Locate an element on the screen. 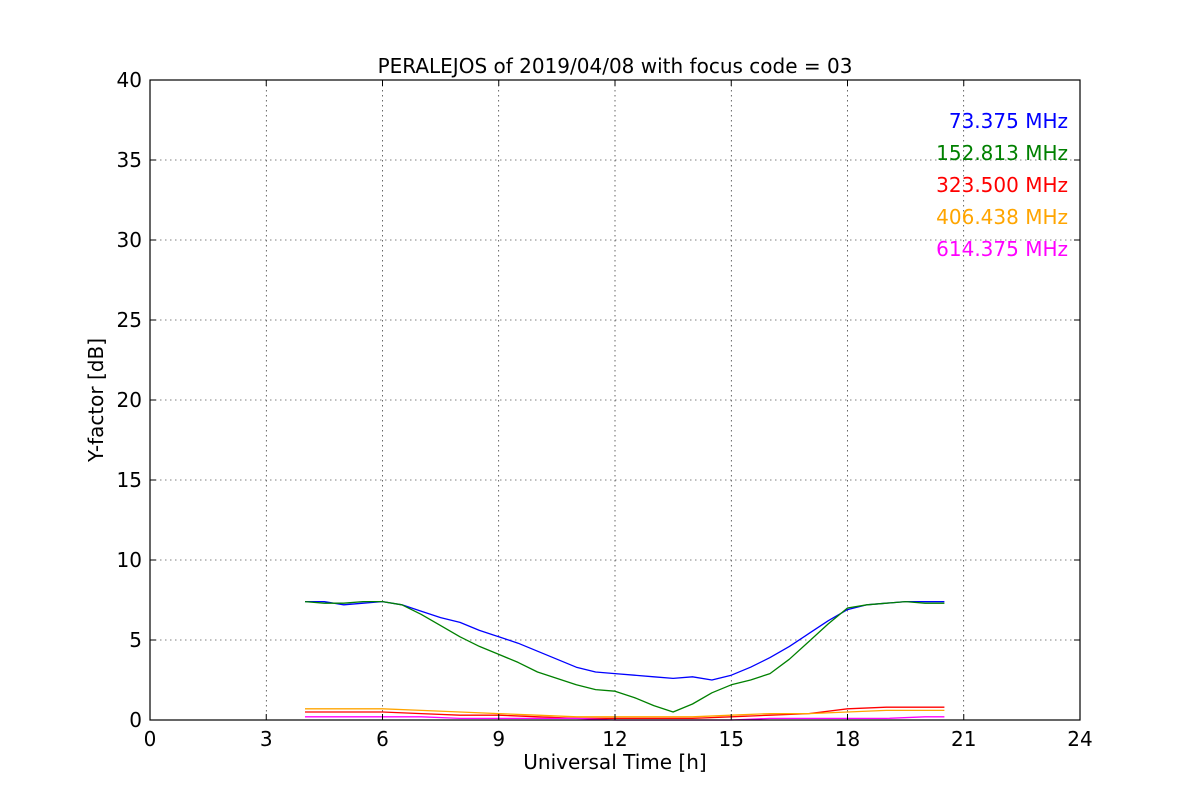 The height and width of the screenshot is (800, 1200). x-tick-label: 3 is located at coordinates (266, 739).